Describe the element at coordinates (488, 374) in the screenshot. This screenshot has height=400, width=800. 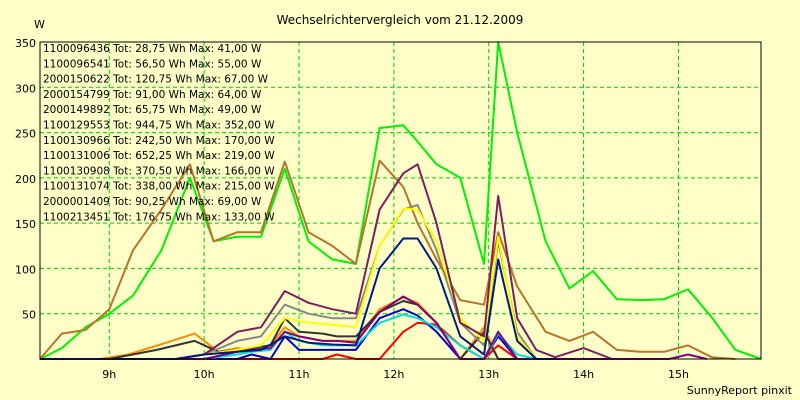
I see `x-tick-label: 13h` at that location.